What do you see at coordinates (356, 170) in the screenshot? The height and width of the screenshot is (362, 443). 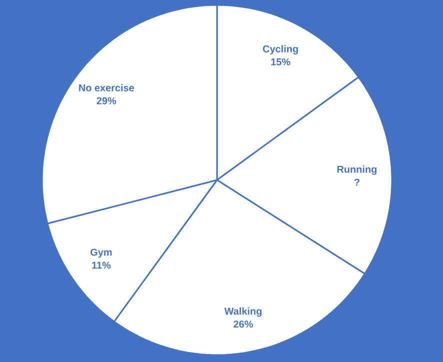 I see `slice-label: Running` at bounding box center [356, 170].